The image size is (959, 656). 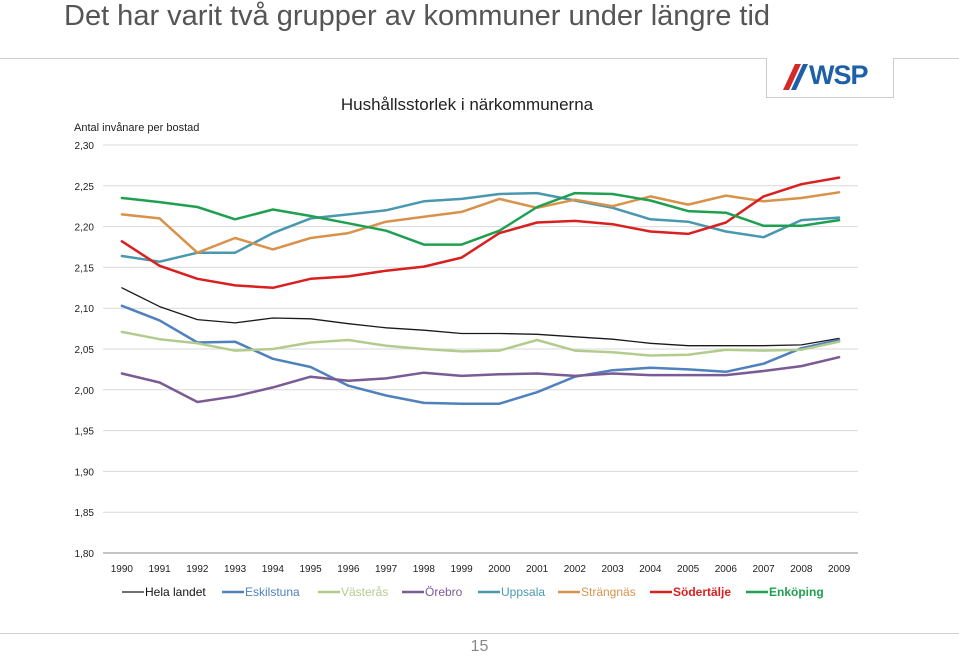 What do you see at coordinates (85, 554) in the screenshot?
I see `y-tick-label: 1,80` at bounding box center [85, 554].